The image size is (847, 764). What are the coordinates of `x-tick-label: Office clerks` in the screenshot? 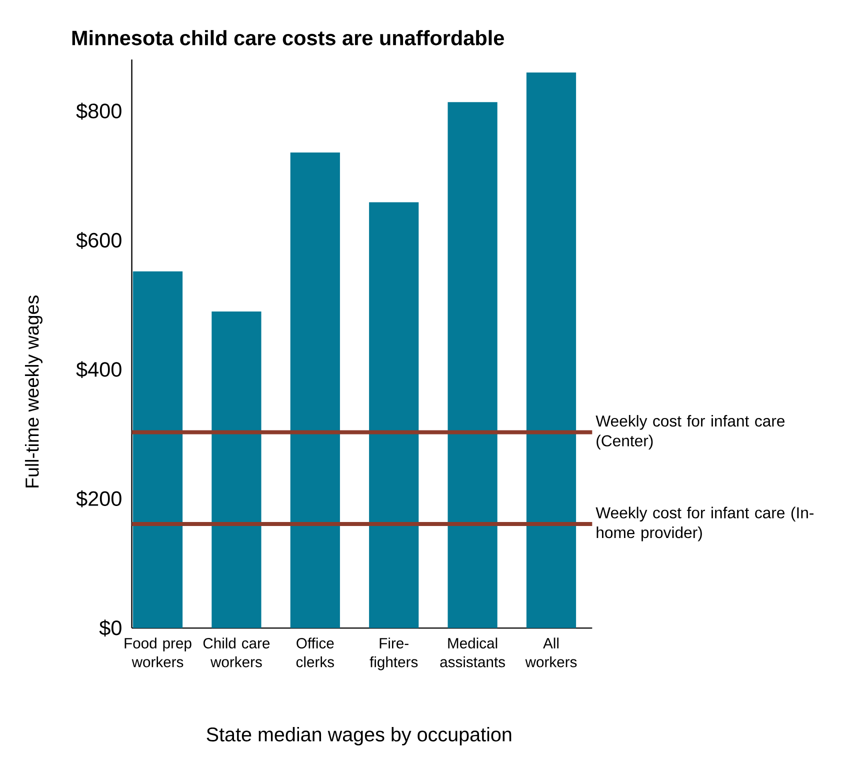 It's located at (315, 653).